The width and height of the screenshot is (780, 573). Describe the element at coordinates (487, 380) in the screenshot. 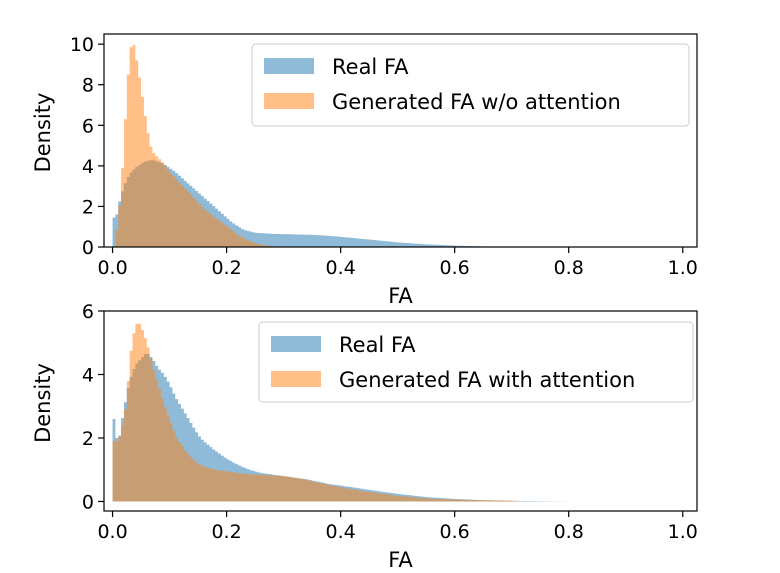

I see `legend-label: Generated FA with attention` at that location.